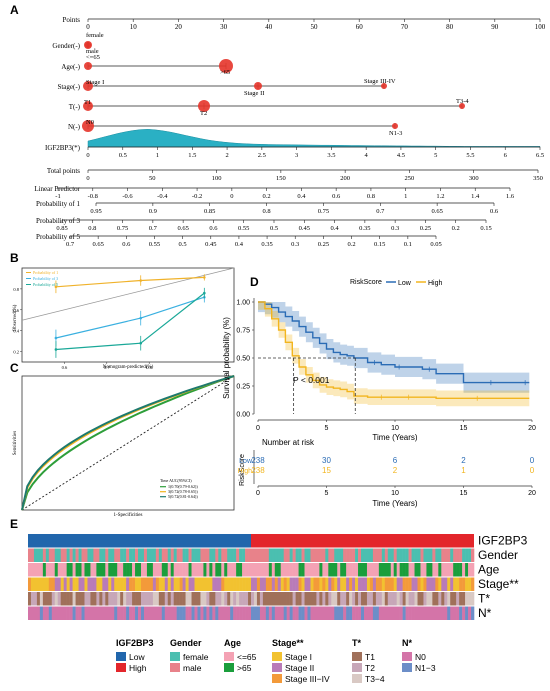  I want to click on km-ytick-label: 1.00, so click(243, 303).